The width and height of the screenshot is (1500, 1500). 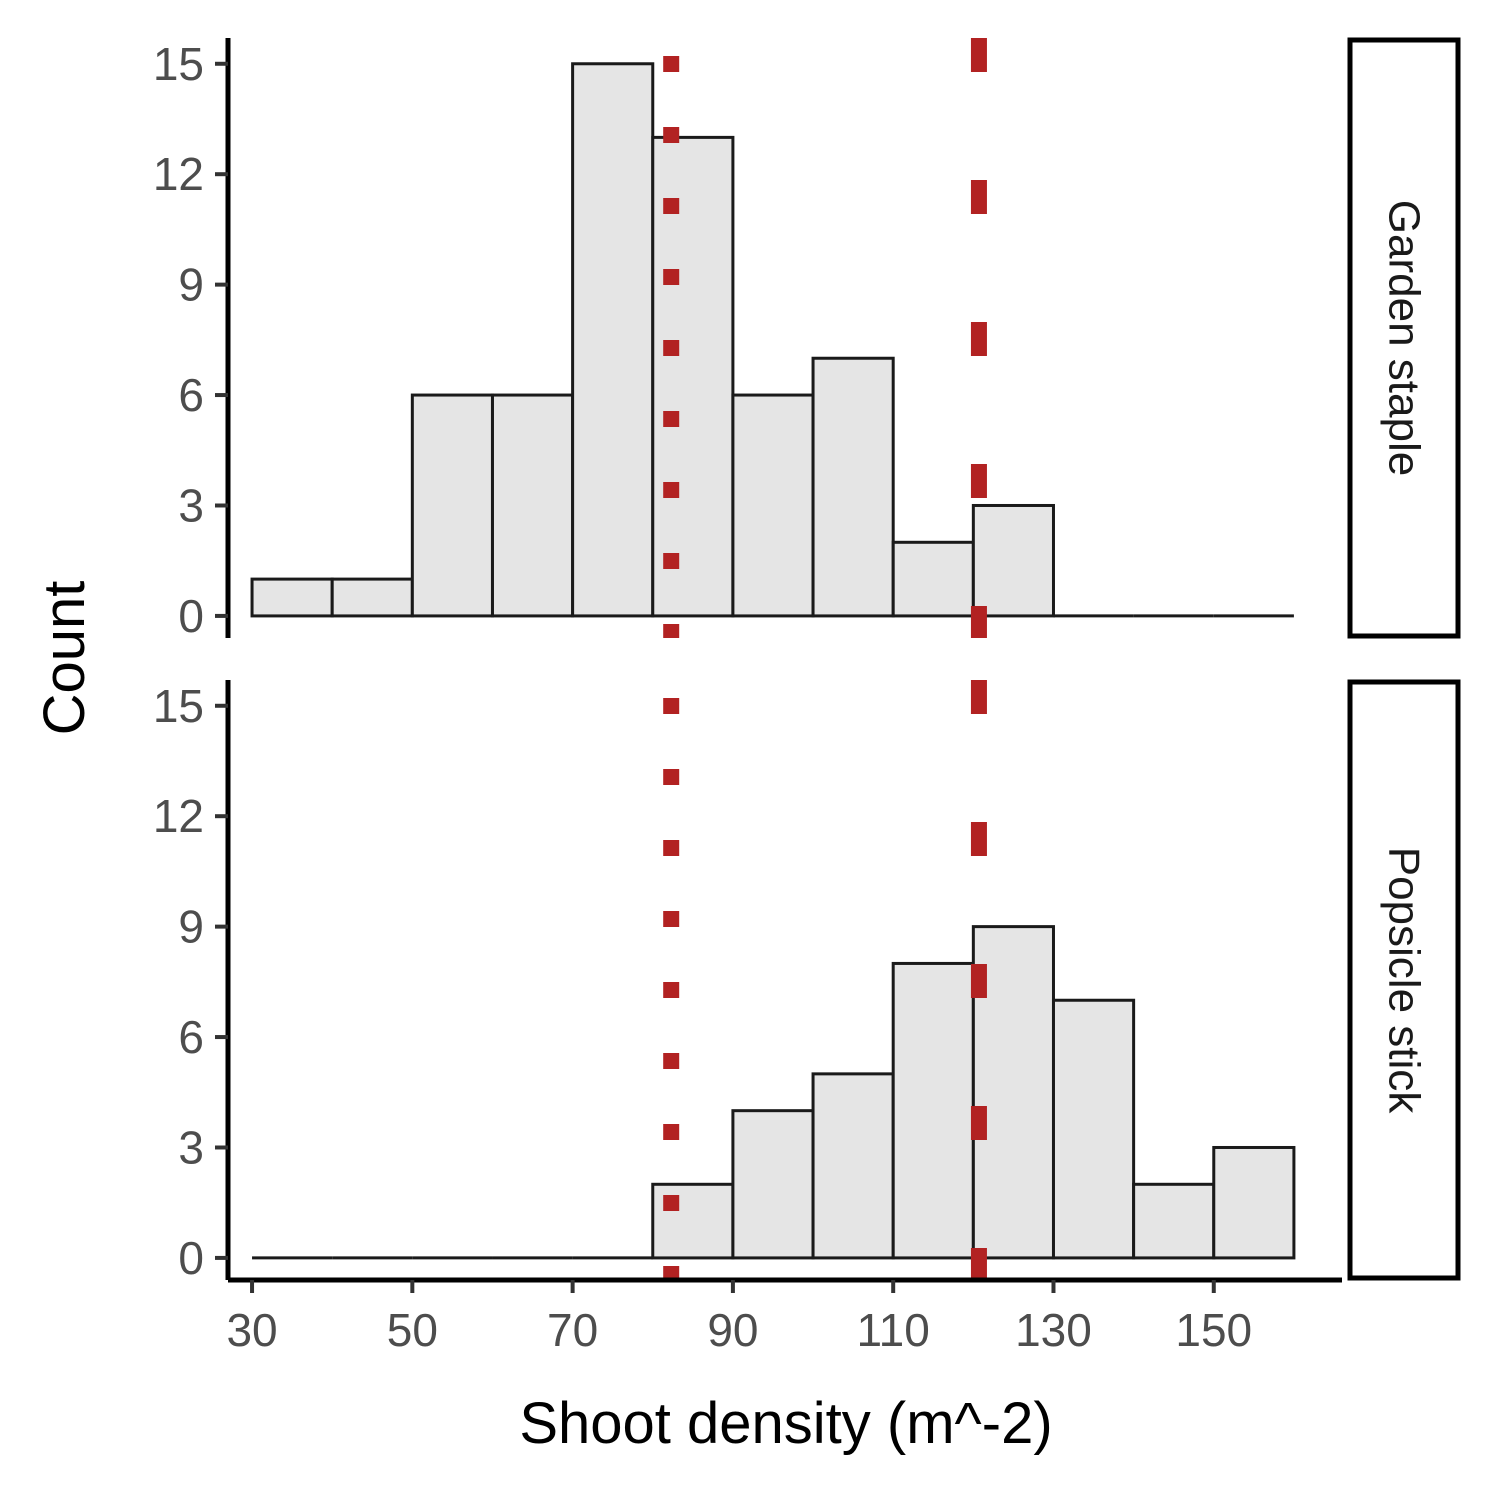 I want to click on facet-strip-label: Popsicle stick, so click(x=1404, y=981).